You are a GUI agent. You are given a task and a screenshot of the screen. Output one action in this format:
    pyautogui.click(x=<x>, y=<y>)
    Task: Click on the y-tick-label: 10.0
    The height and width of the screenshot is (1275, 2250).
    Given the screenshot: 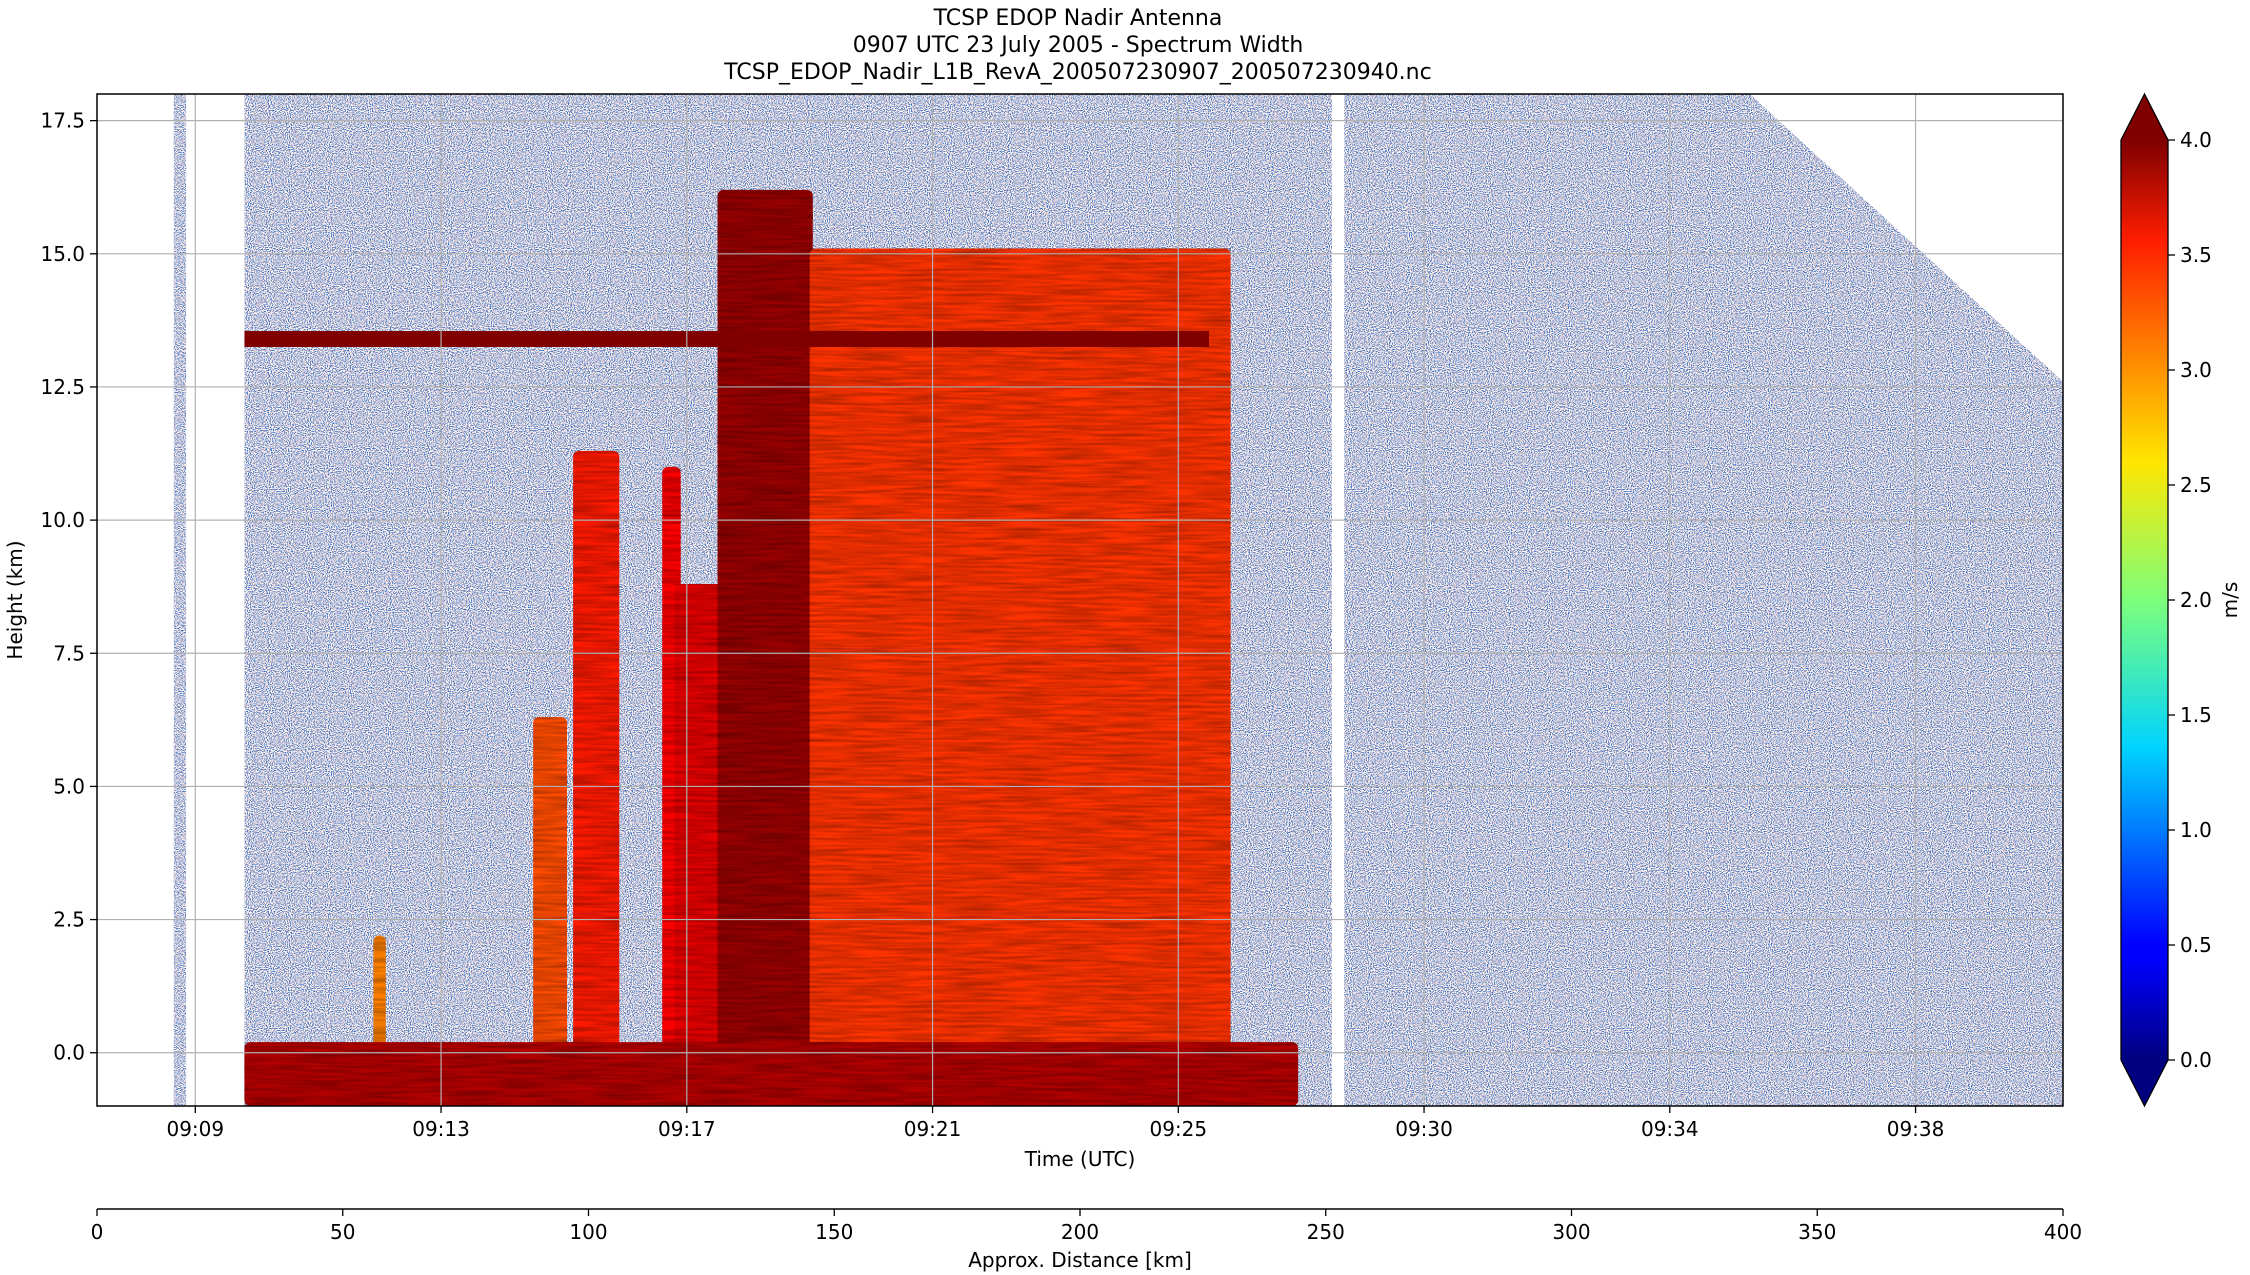 What is the action you would take?
    pyautogui.click(x=62, y=520)
    